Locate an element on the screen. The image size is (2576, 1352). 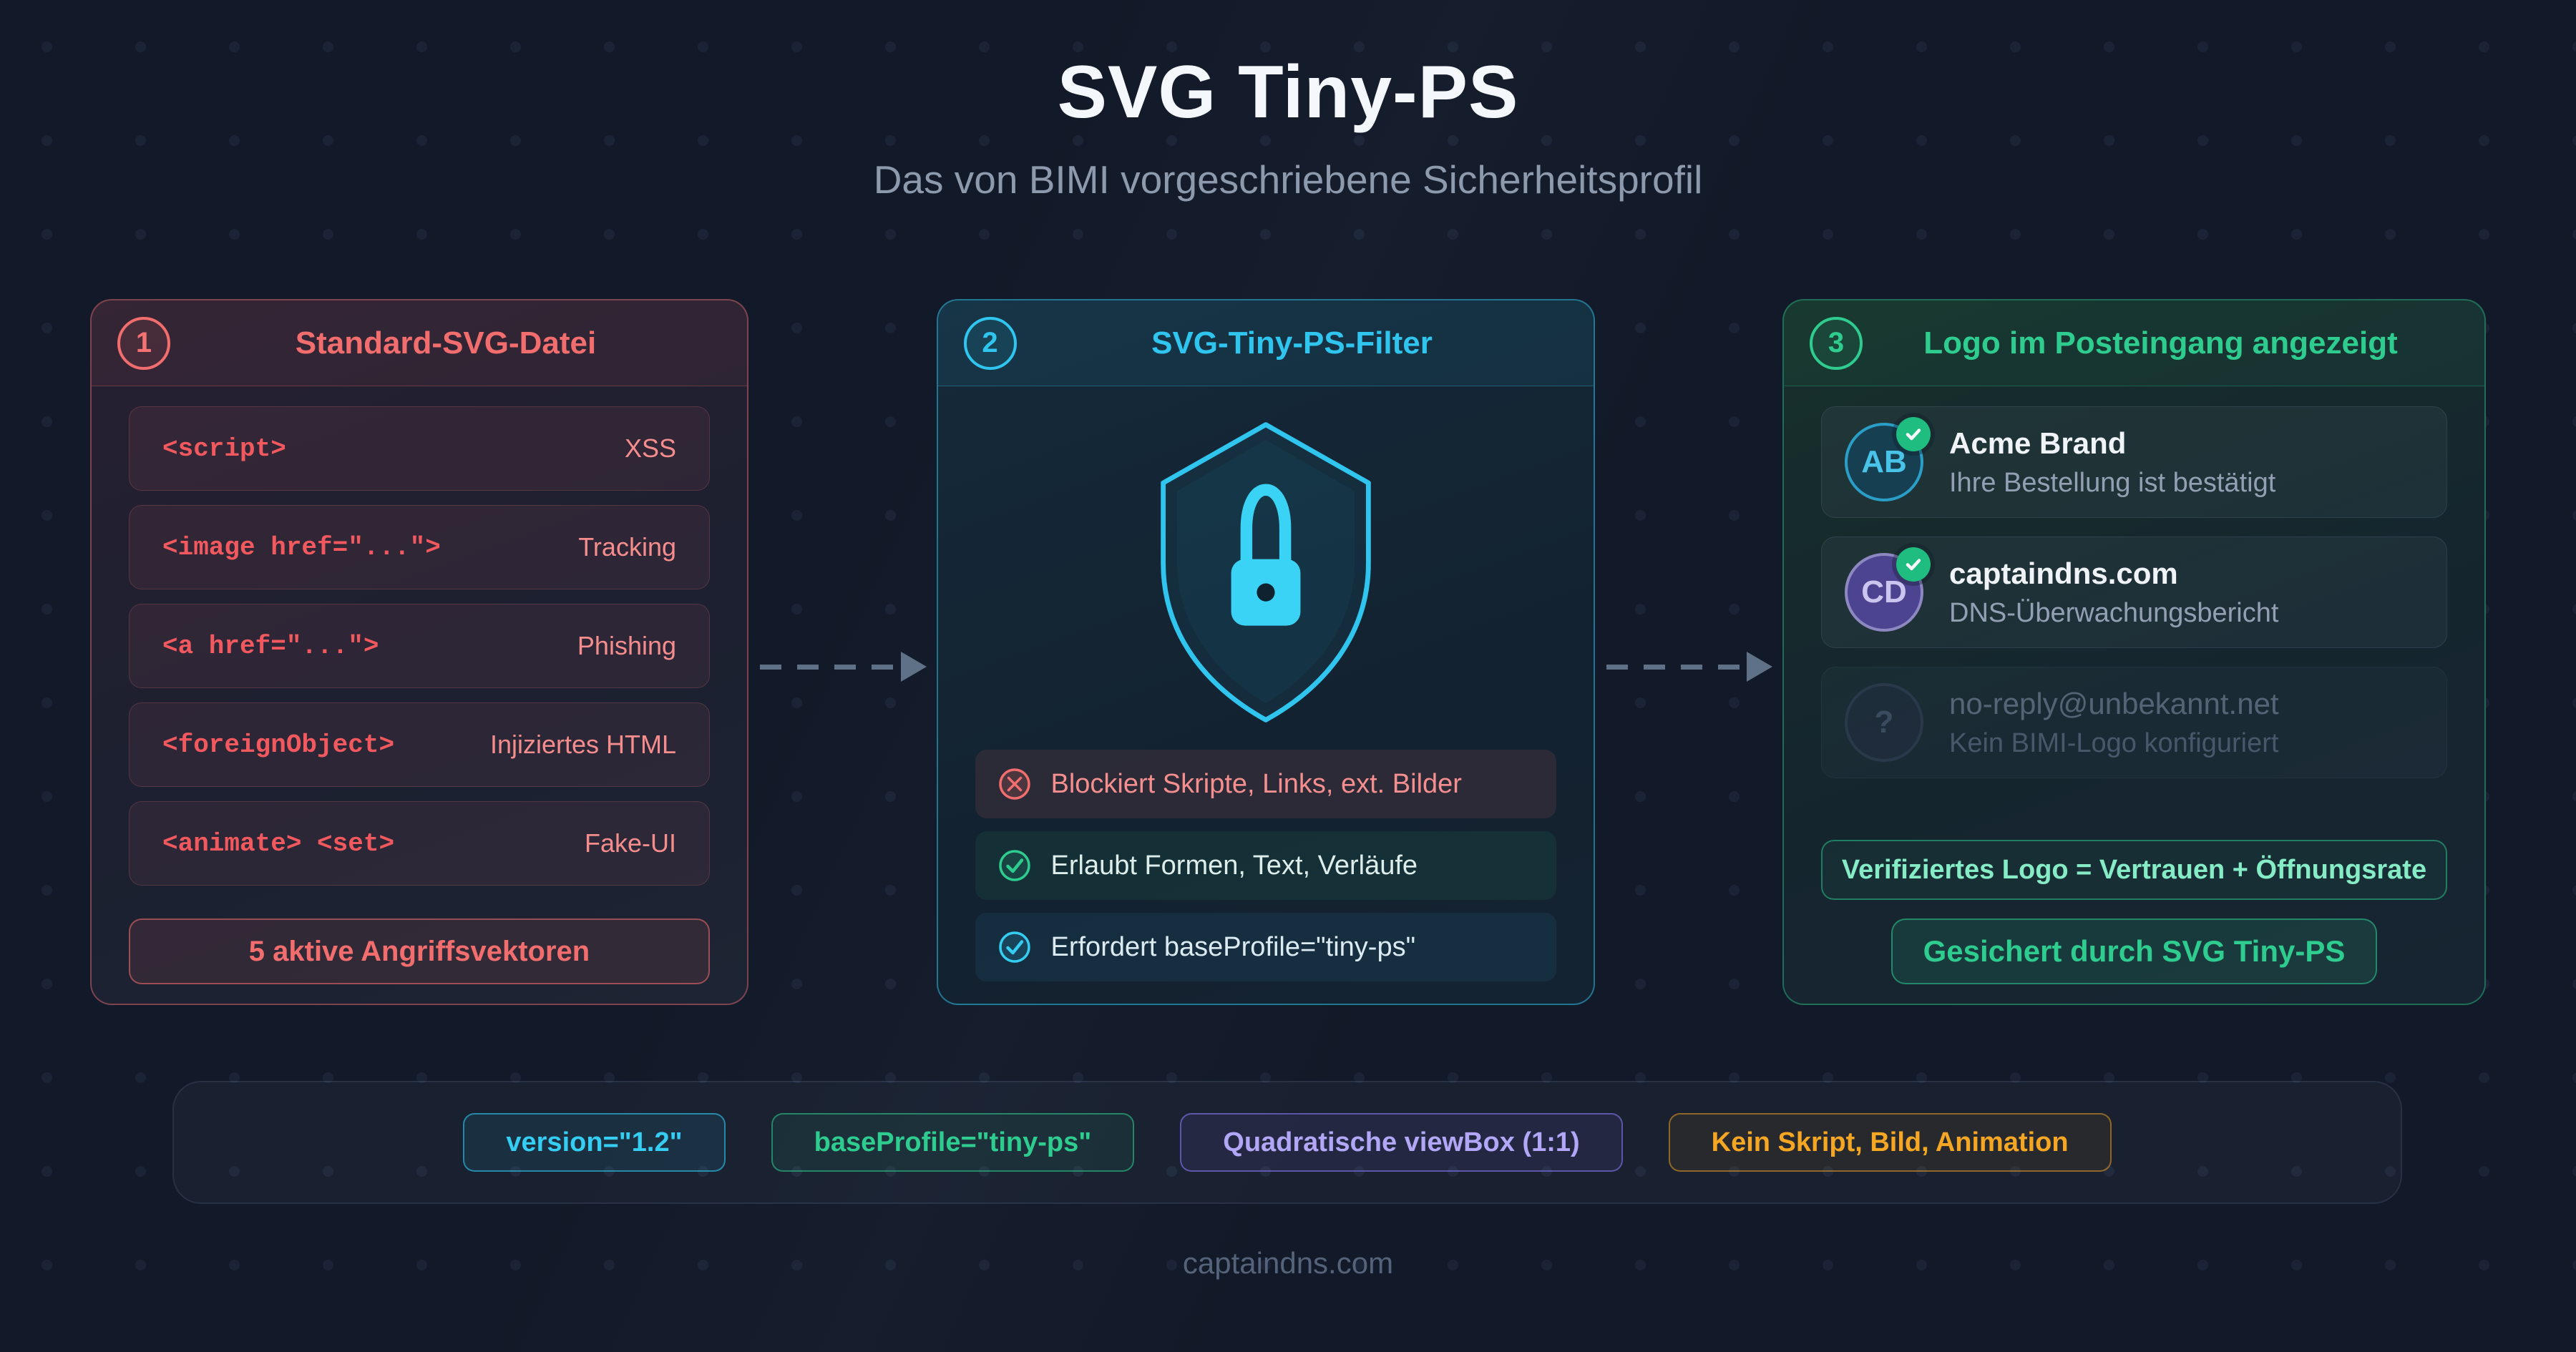
threat-label: Fake-UI is located at coordinates (630, 843).